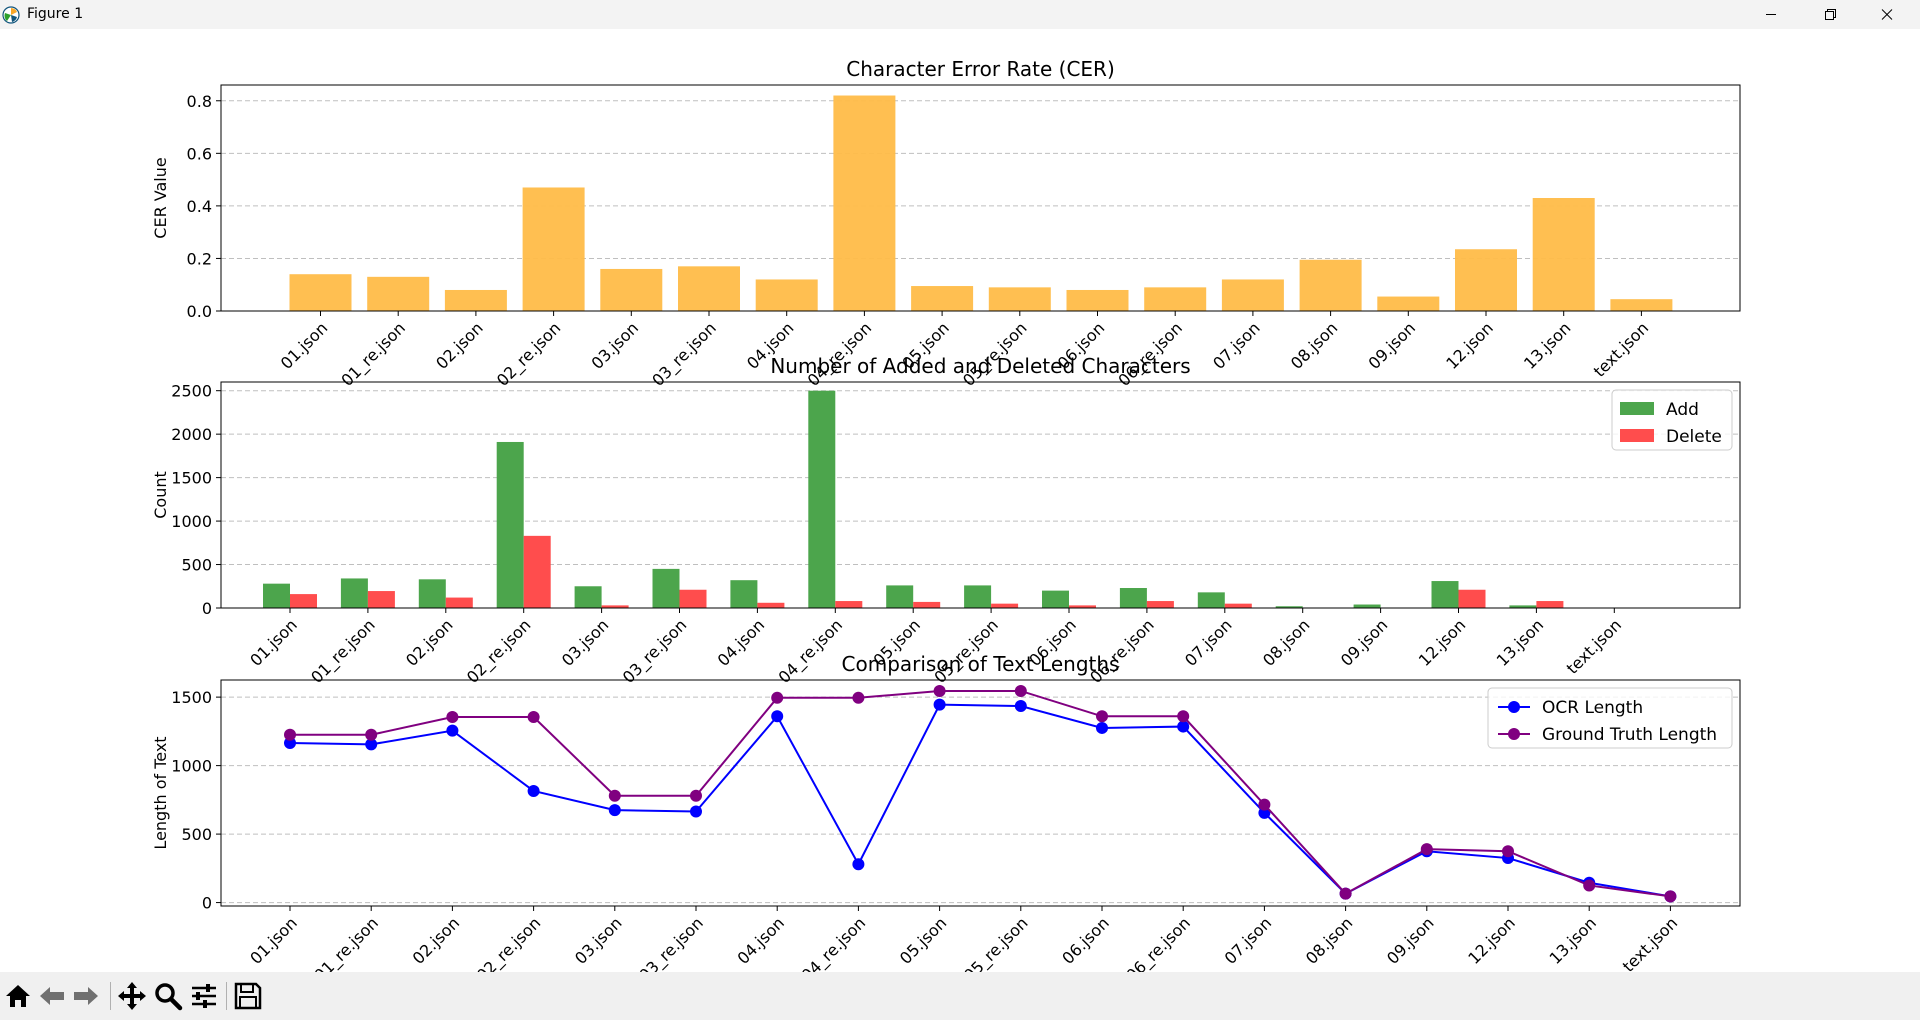 The height and width of the screenshot is (1020, 1920). What do you see at coordinates (248, 996) in the screenshot?
I see `save-button` at bounding box center [248, 996].